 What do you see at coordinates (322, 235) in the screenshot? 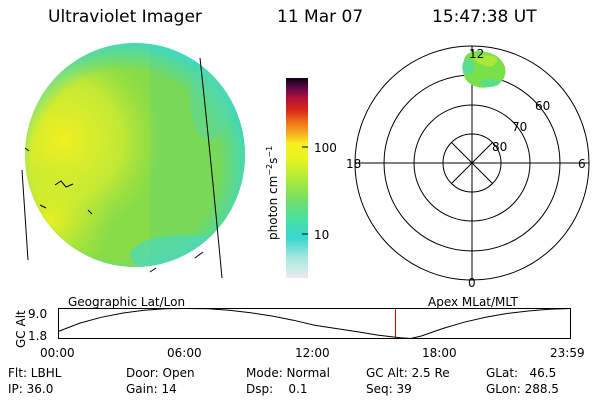
I see `colorbar-tick-10: 10` at bounding box center [322, 235].